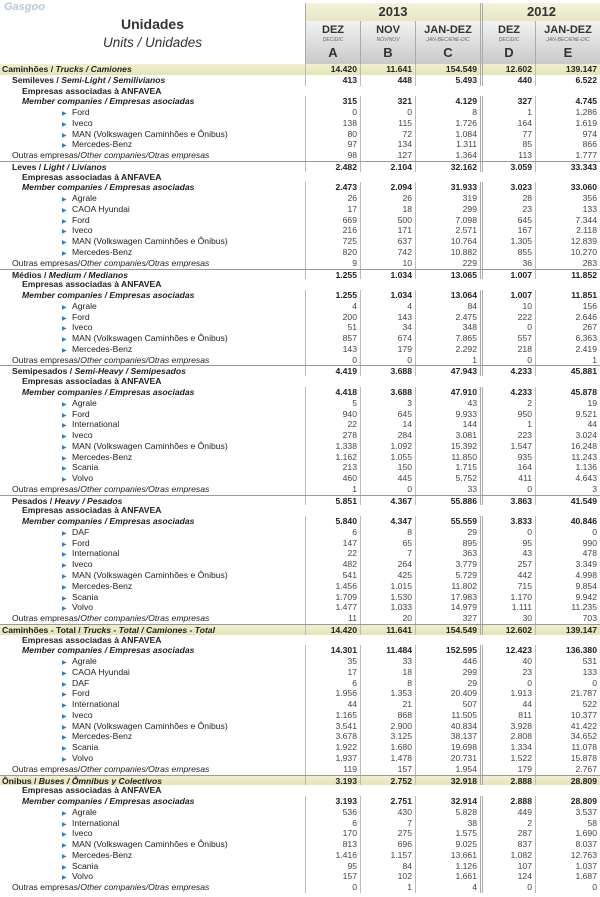  I want to click on cell-value: 44, so click(332, 704).